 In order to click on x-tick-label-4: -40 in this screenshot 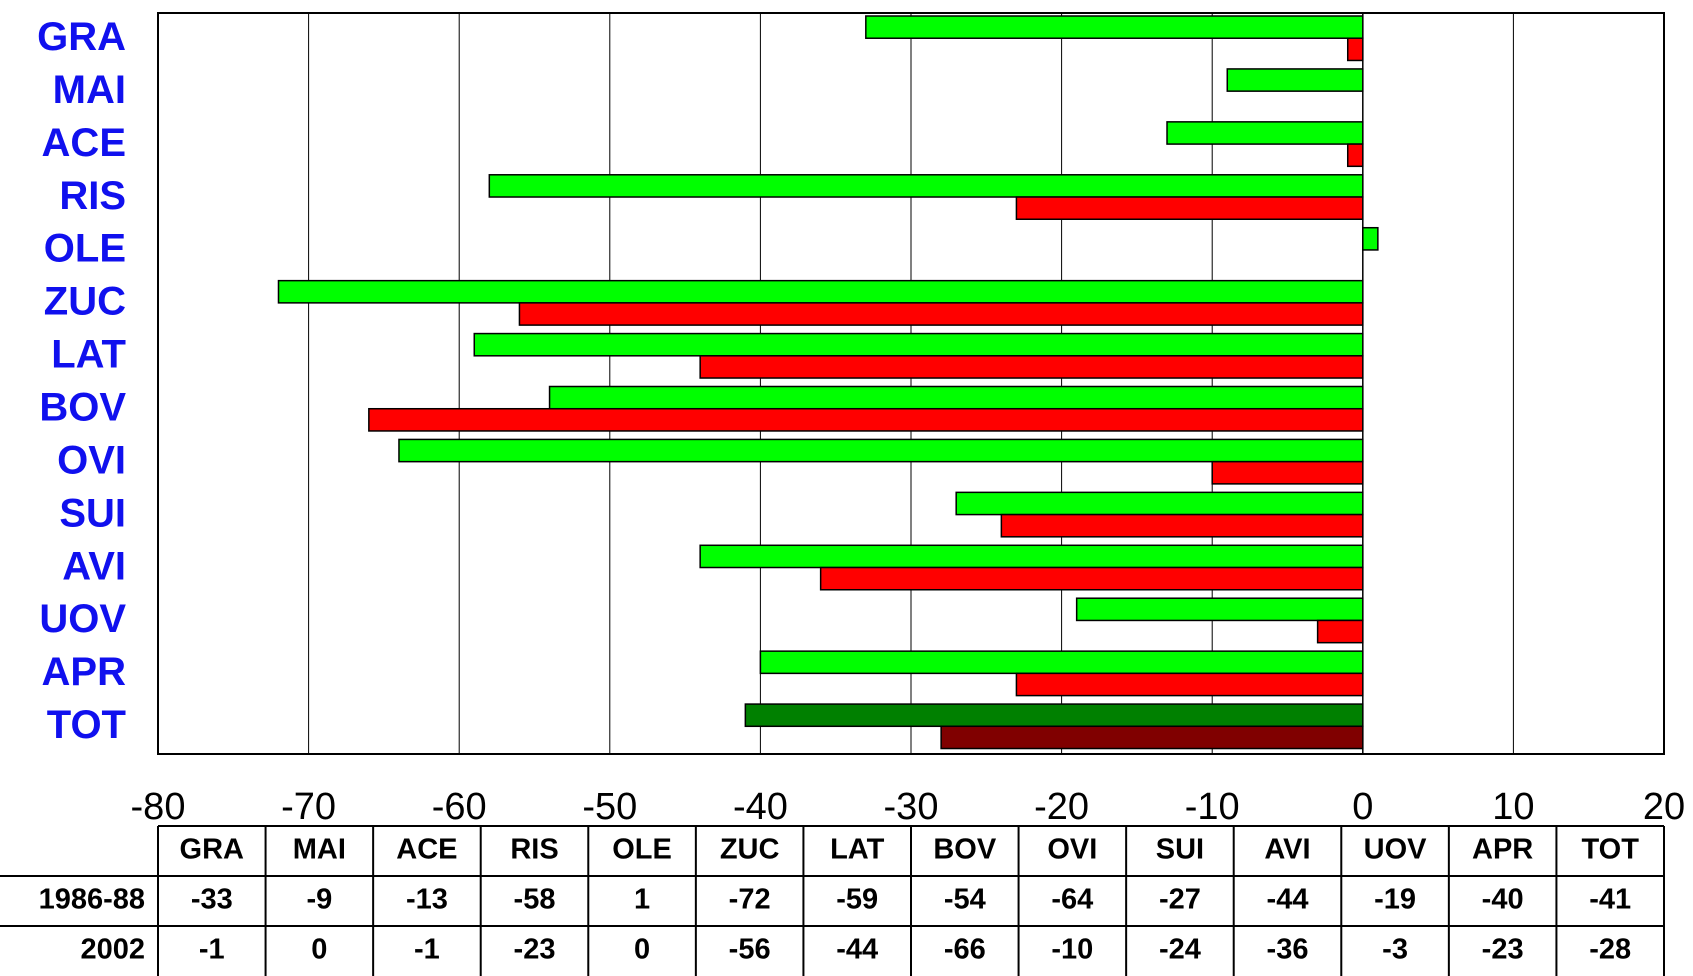, I will do `click(760, 807)`.